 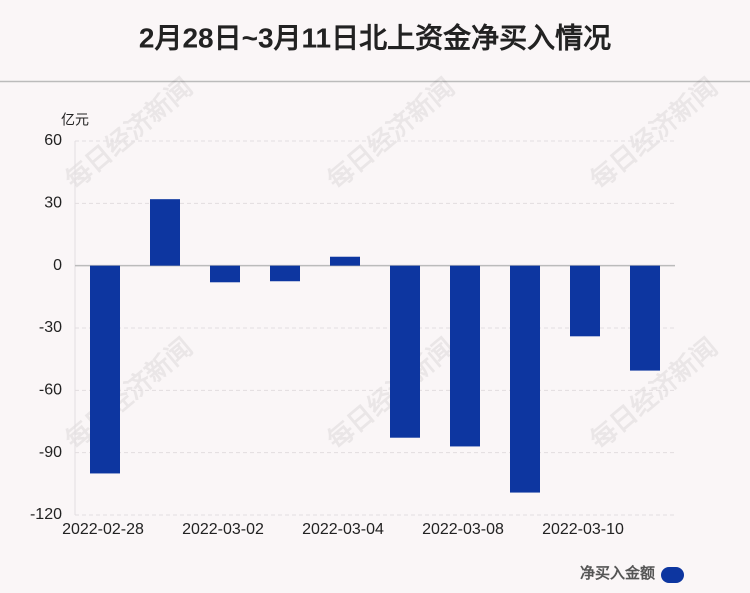 I want to click on legend-label: 净买入金额, so click(x=617, y=573).